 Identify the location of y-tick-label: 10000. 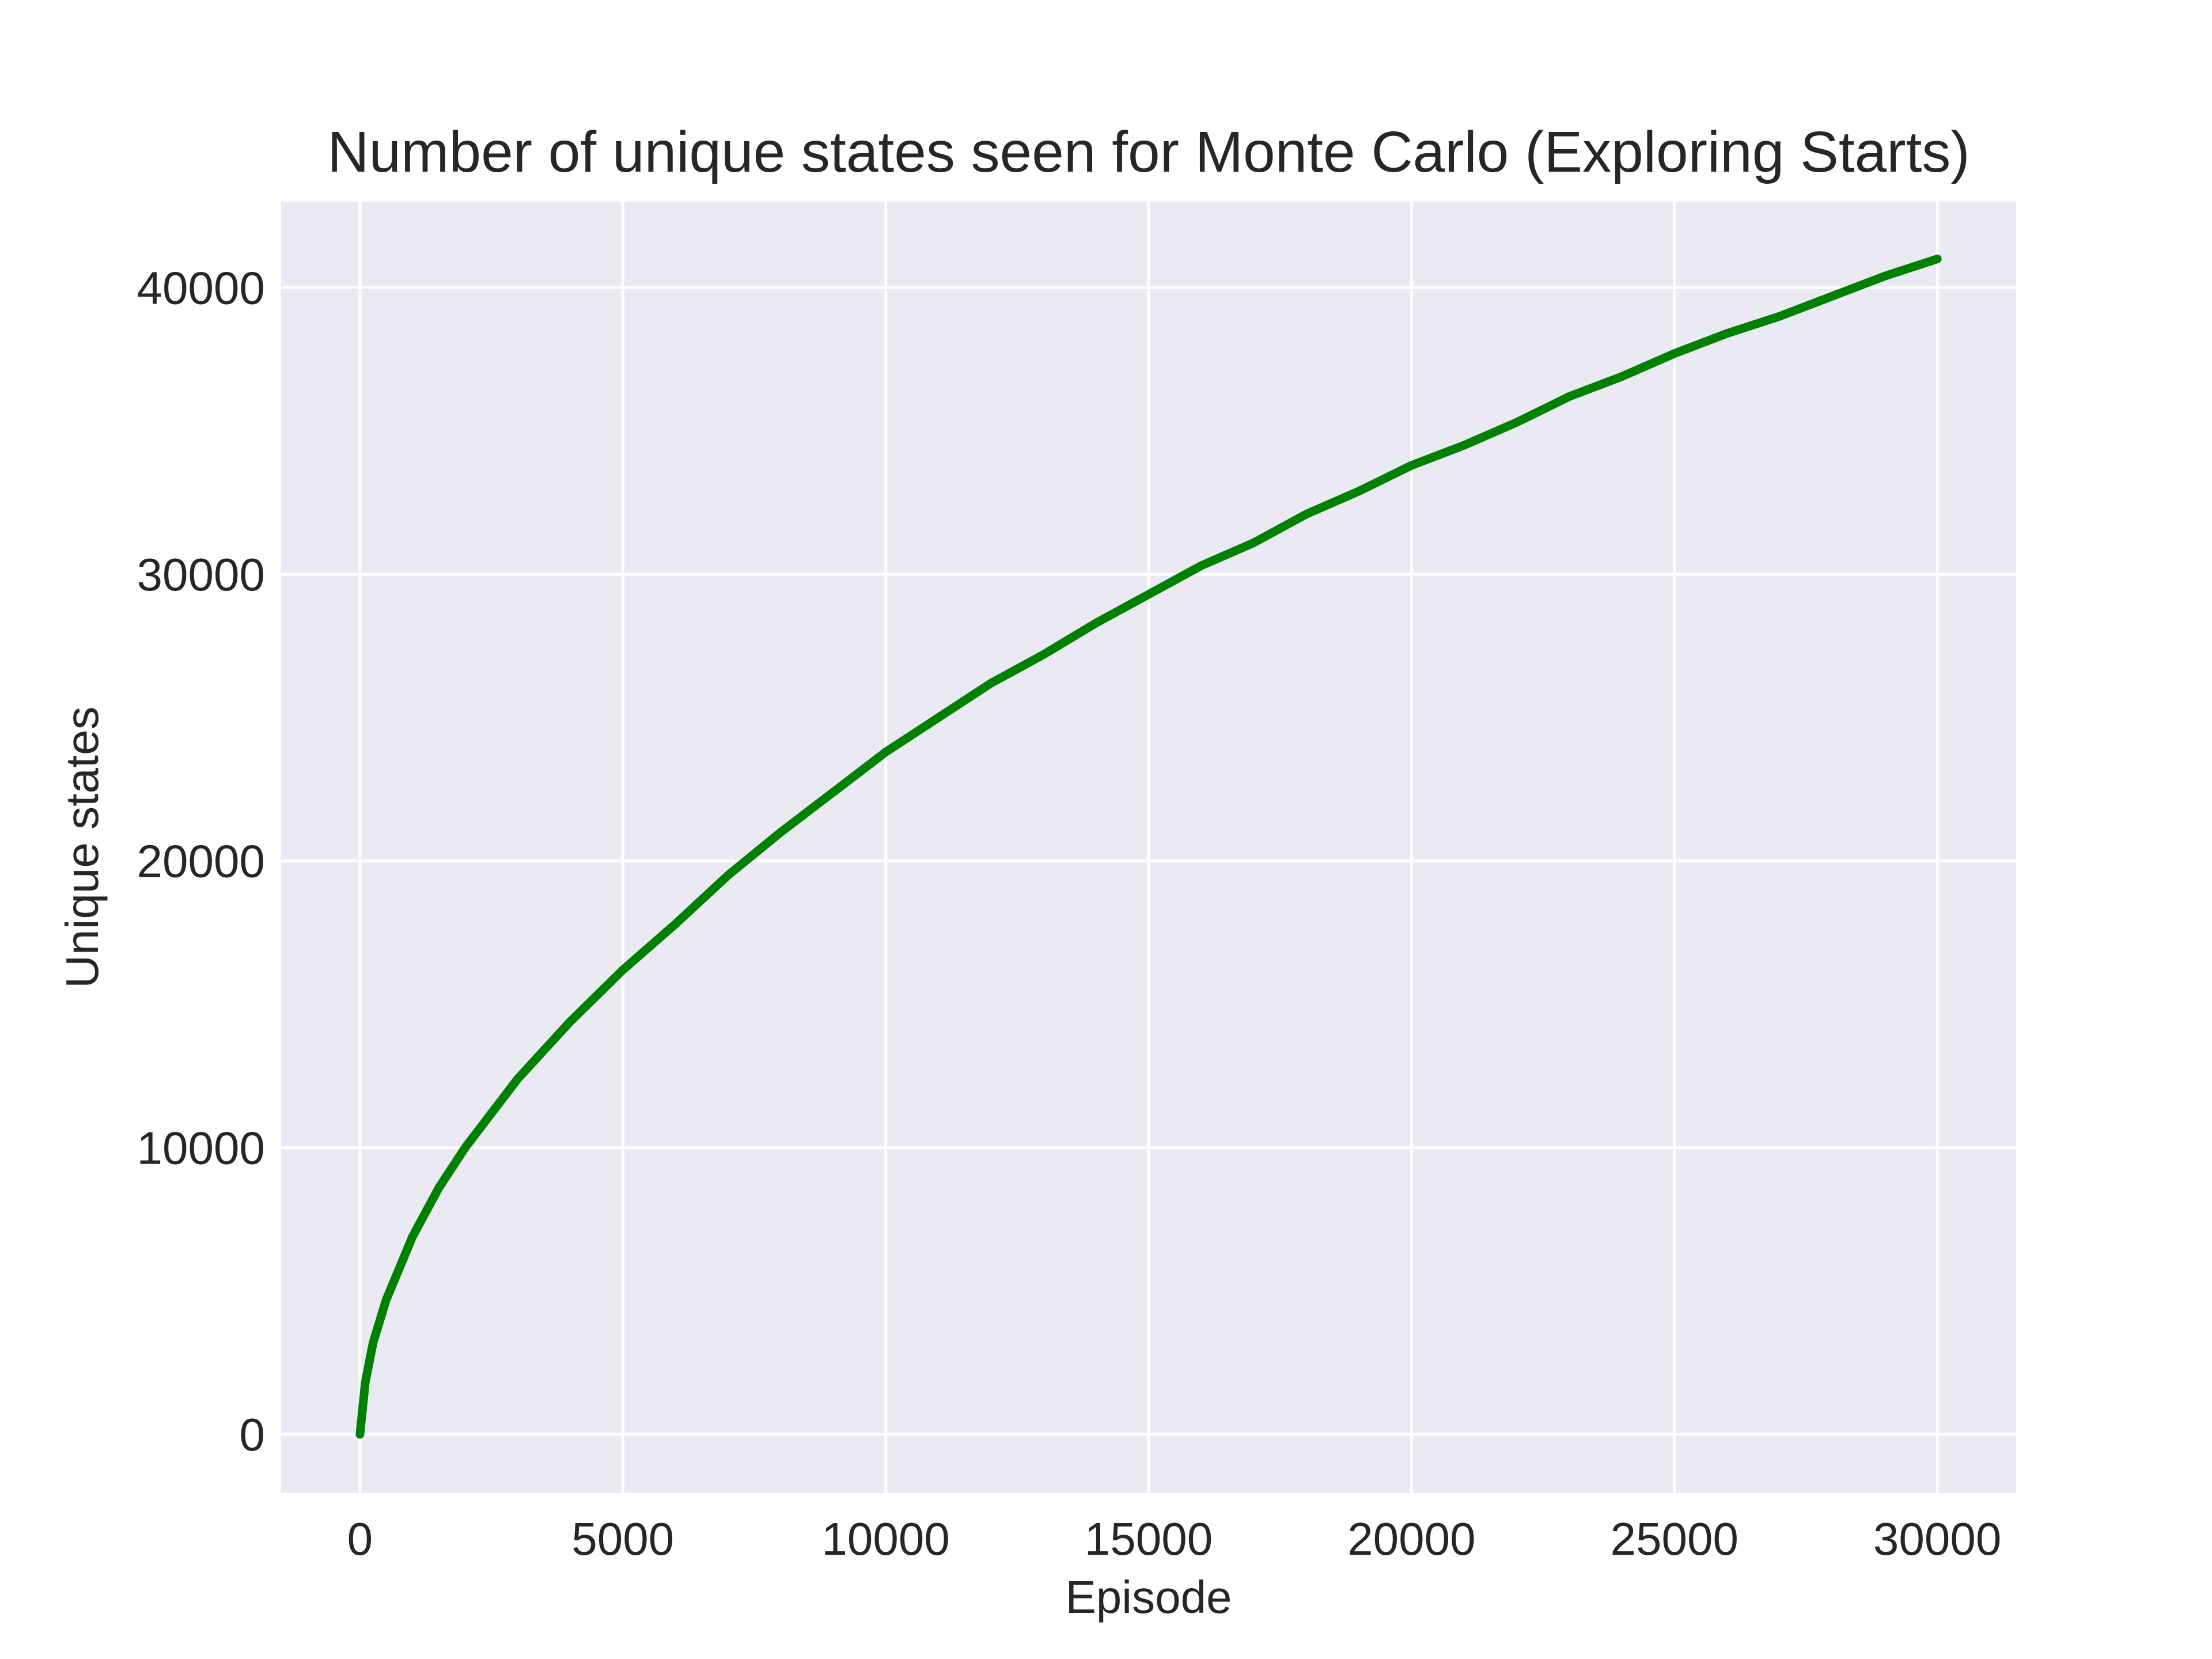
(201, 1147).